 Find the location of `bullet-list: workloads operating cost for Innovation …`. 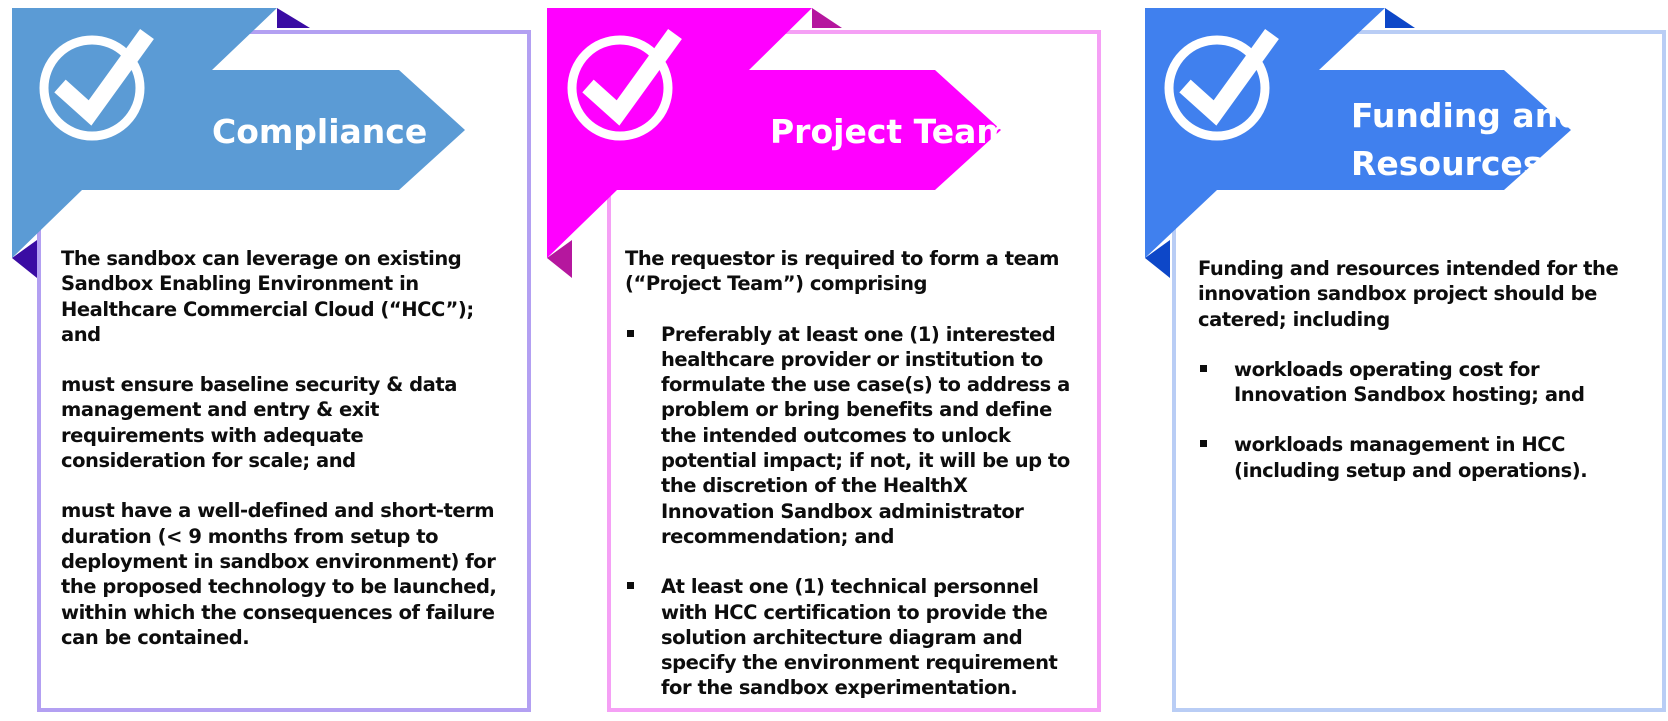

bullet-list: workloads operating cost for Innovation … is located at coordinates (1423, 420).